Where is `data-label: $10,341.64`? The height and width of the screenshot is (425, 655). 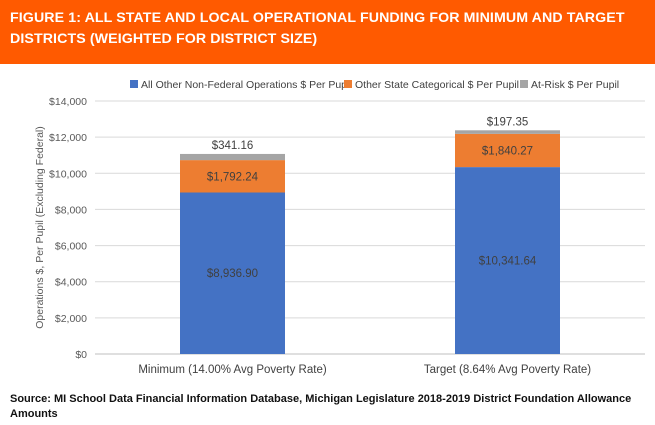
data-label: $10,341.64 is located at coordinates (508, 262).